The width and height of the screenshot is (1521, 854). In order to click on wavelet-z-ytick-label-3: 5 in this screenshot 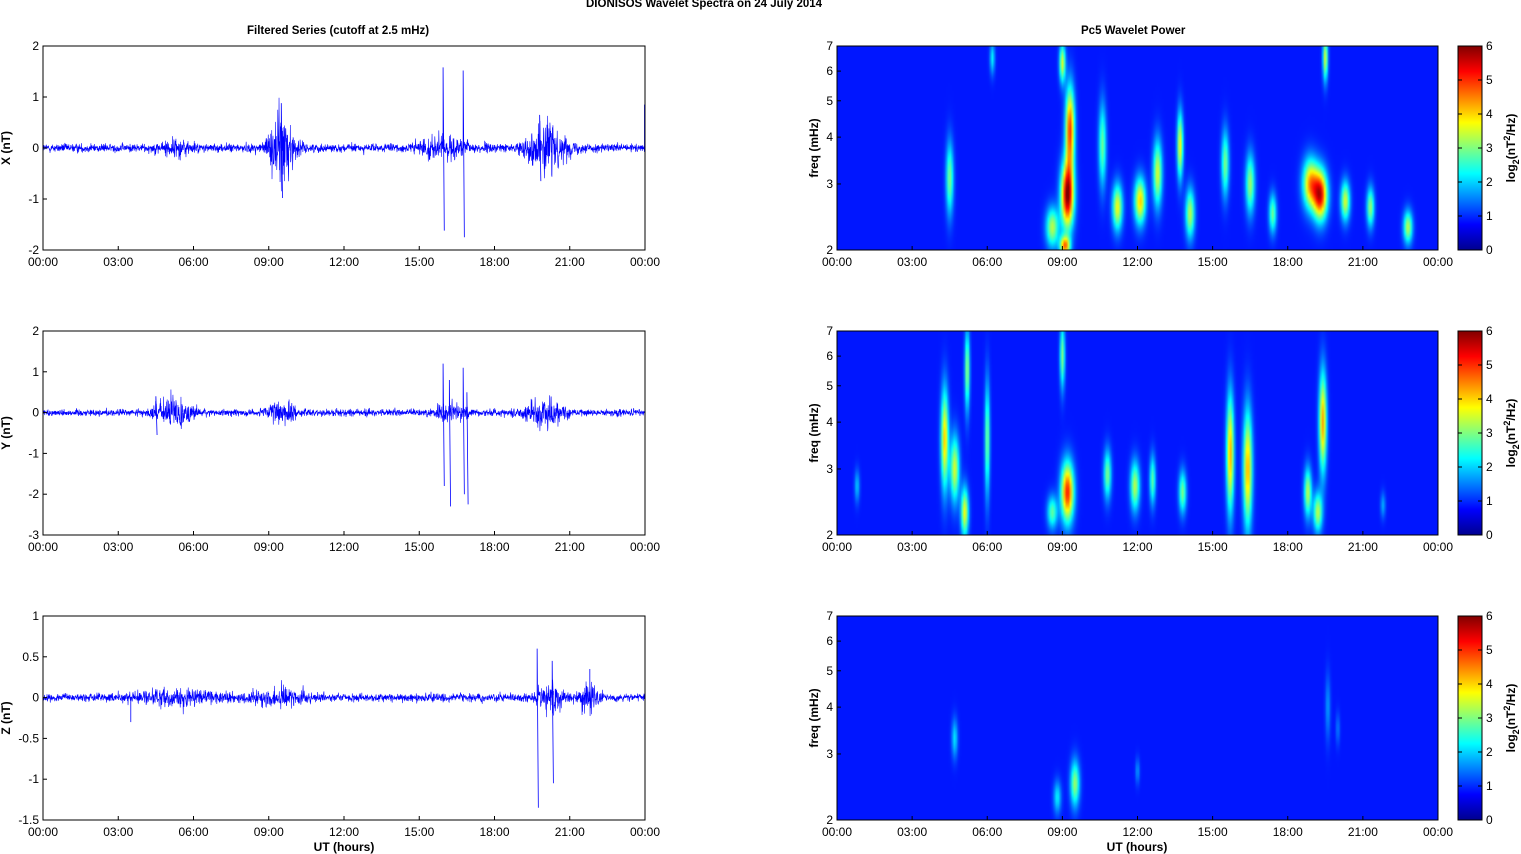, I will do `click(829, 671)`.